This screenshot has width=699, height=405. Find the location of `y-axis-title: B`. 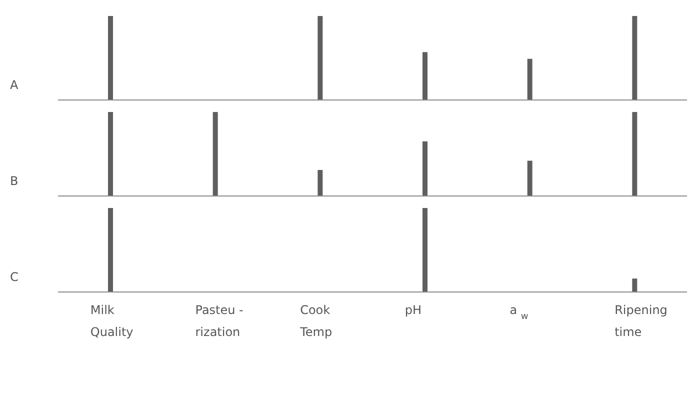

y-axis-title: B is located at coordinates (14, 181).